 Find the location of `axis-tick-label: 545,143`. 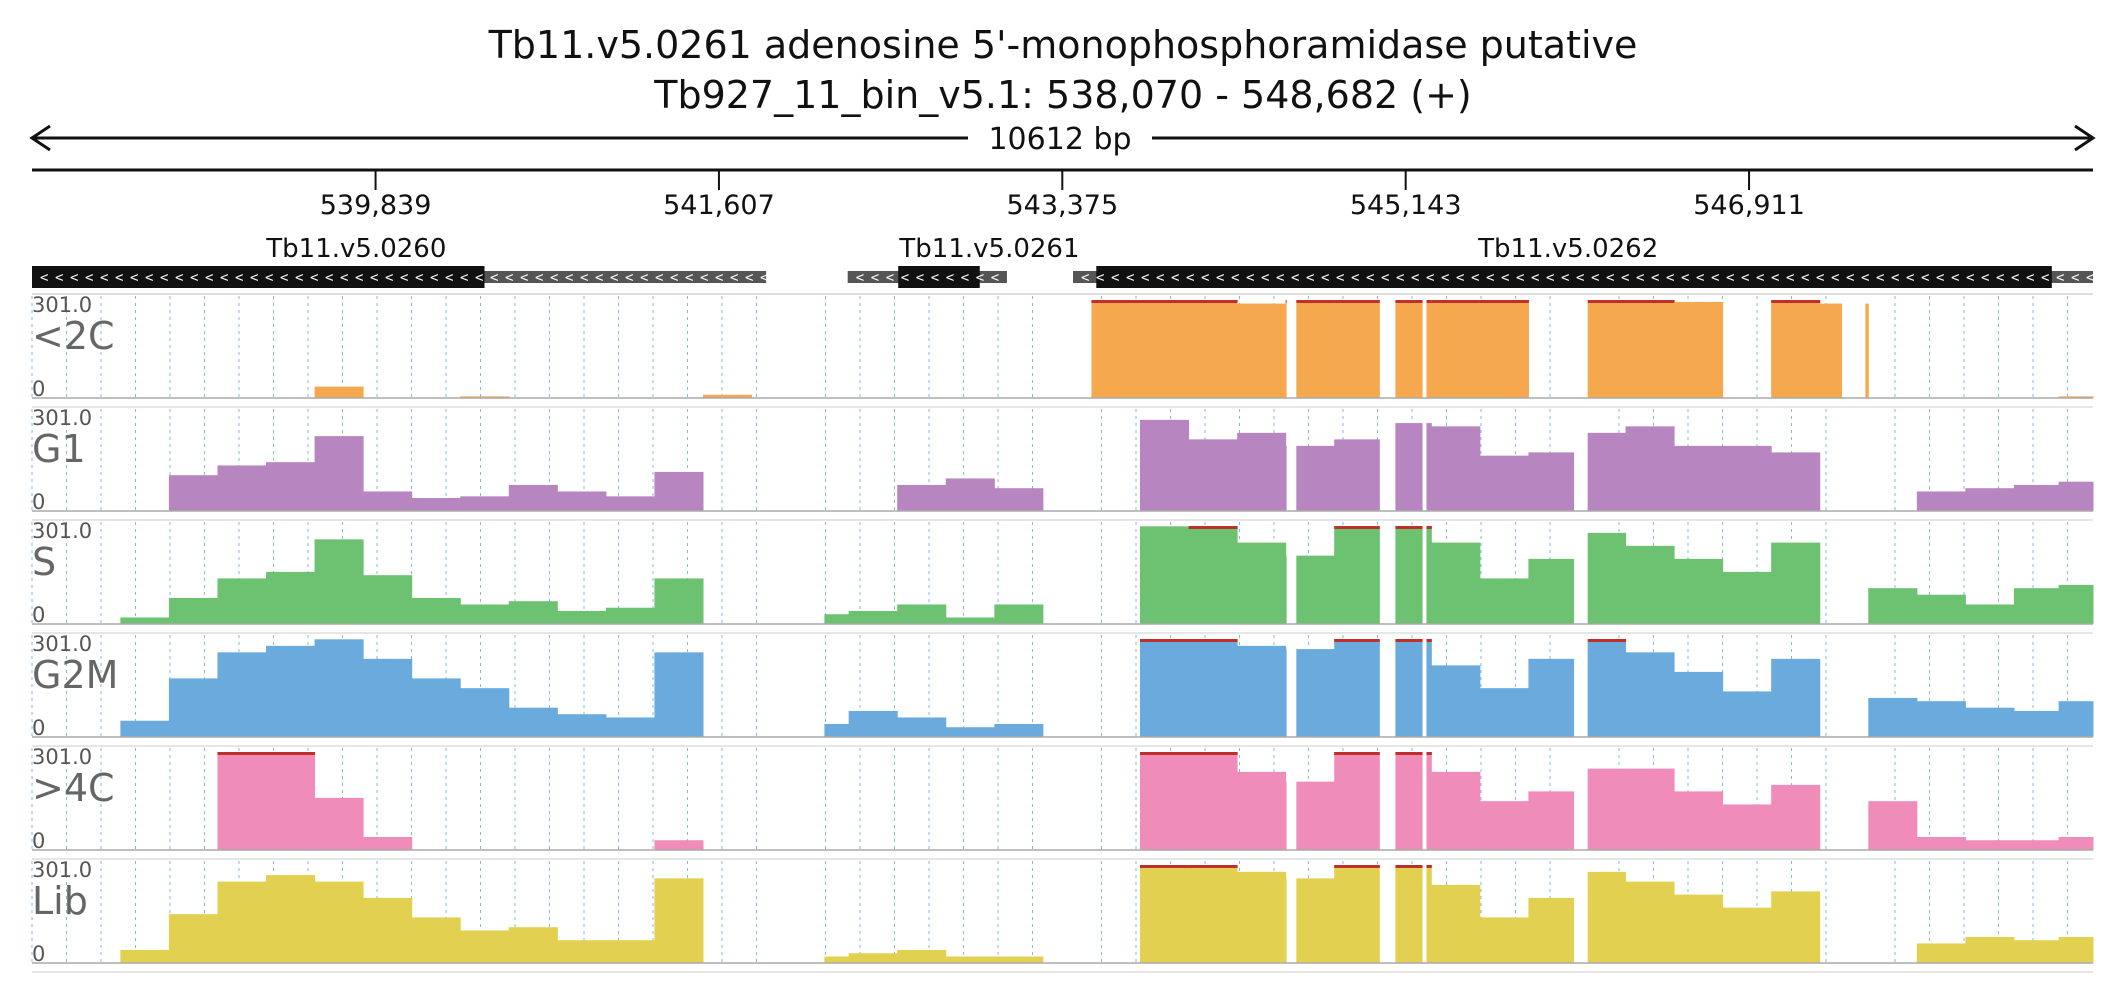

axis-tick-label: 545,143 is located at coordinates (1406, 205).